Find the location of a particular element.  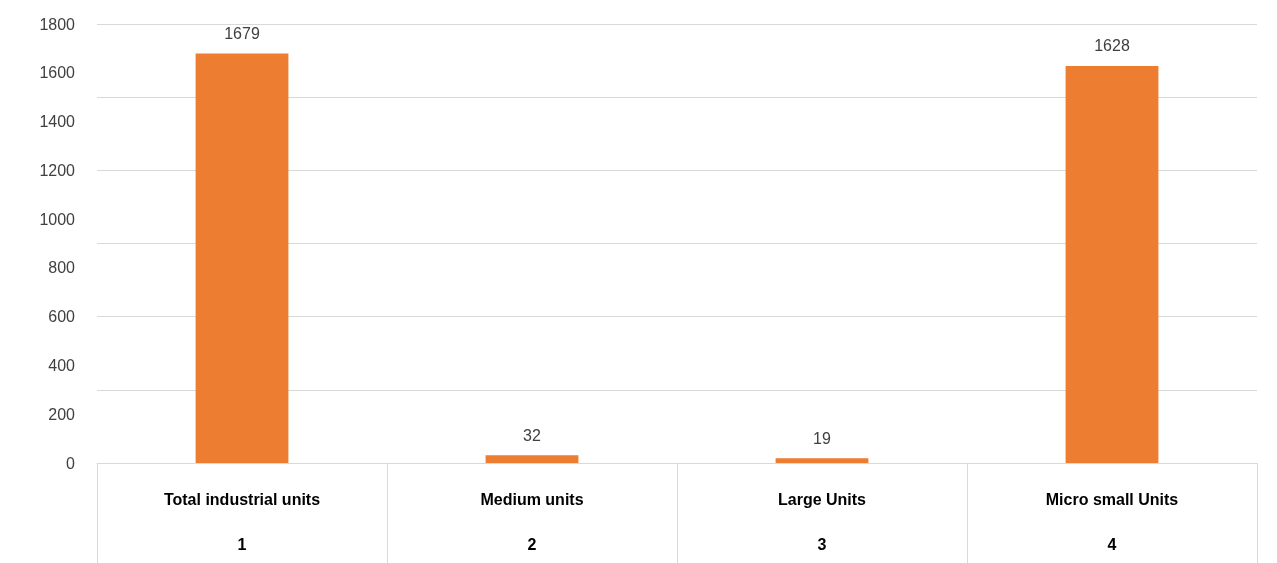

x-tick-label: Total industrial units is located at coordinates (242, 499).